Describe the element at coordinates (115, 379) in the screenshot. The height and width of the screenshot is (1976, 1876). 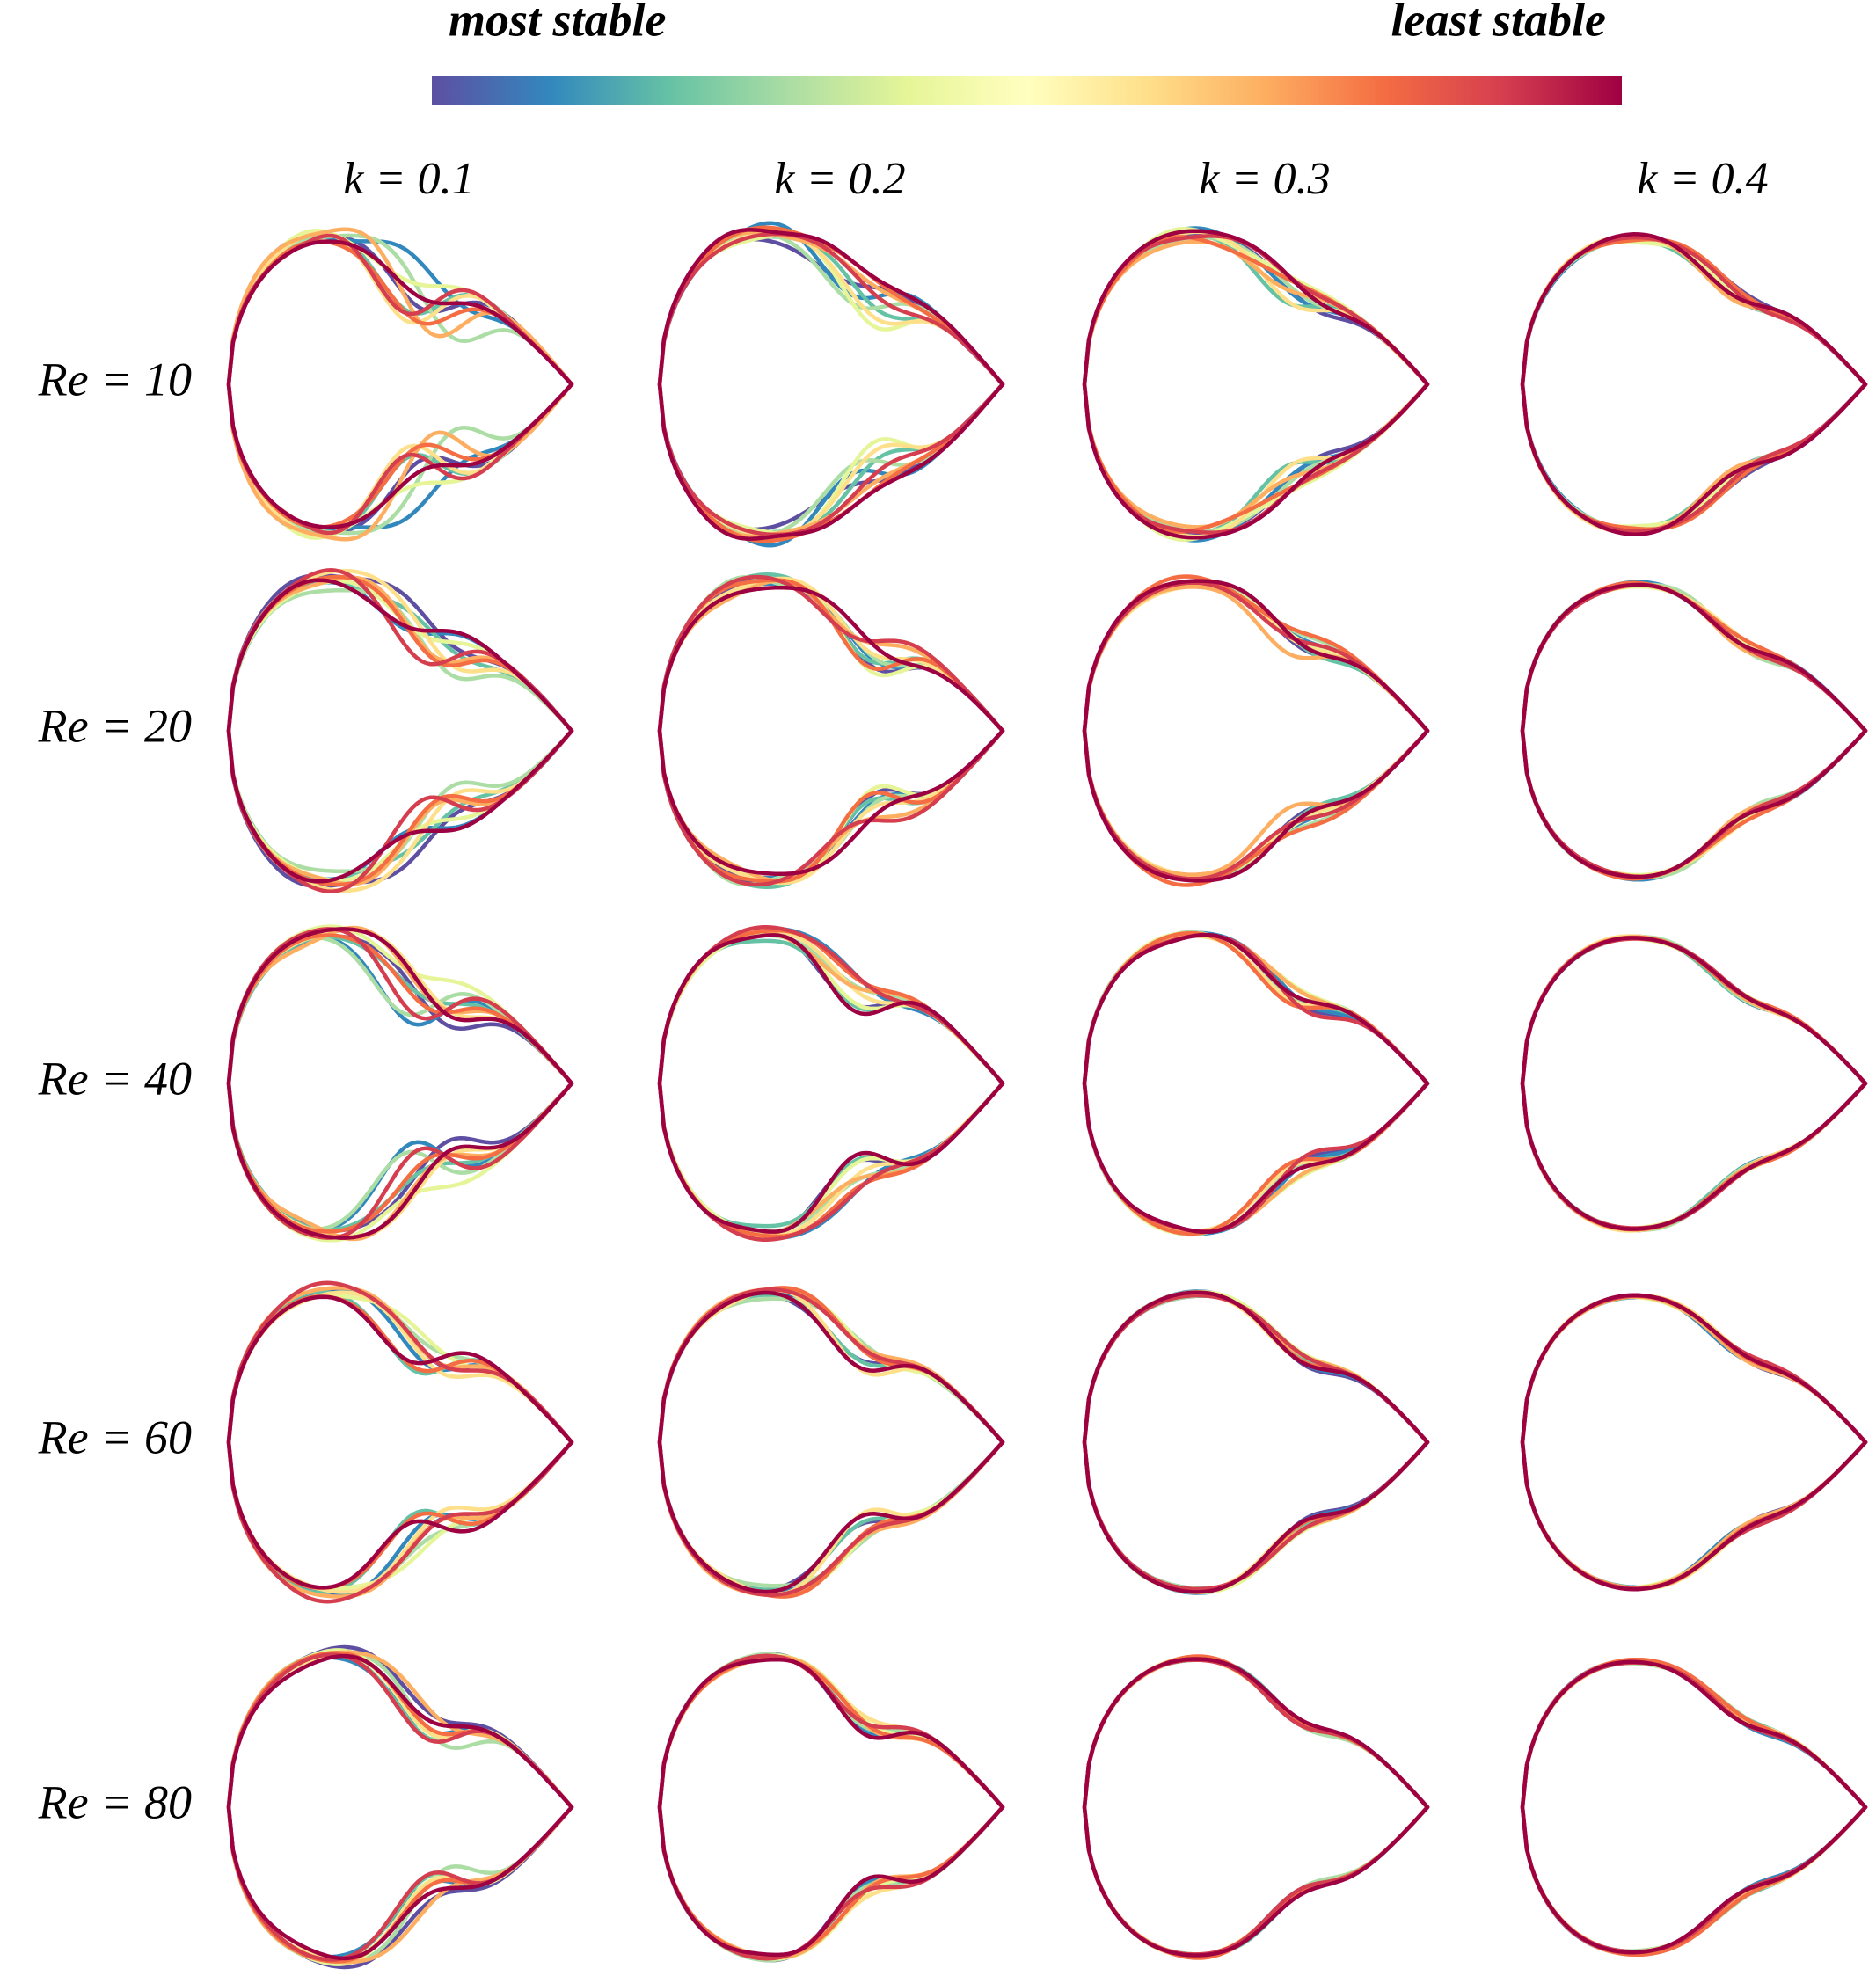
I see `row-label: Re = 10` at that location.